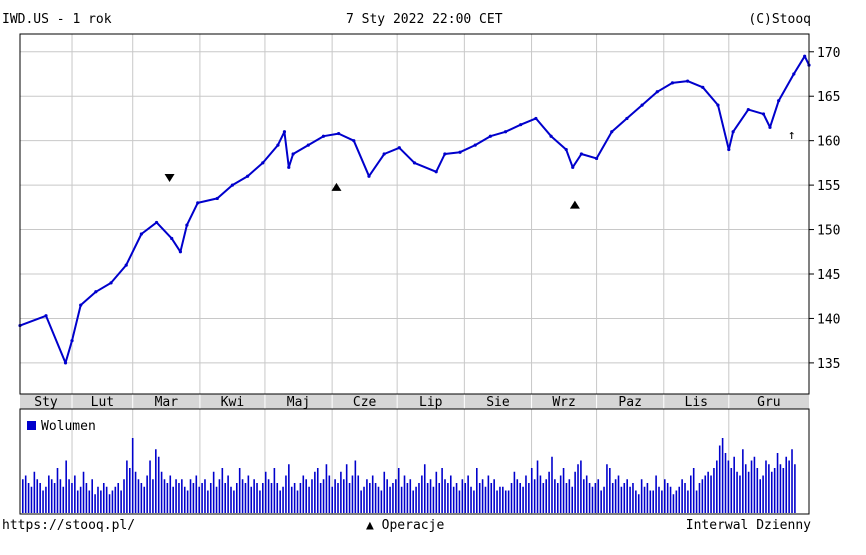  I want to click on month-tick-label: Paz, so click(629, 402).